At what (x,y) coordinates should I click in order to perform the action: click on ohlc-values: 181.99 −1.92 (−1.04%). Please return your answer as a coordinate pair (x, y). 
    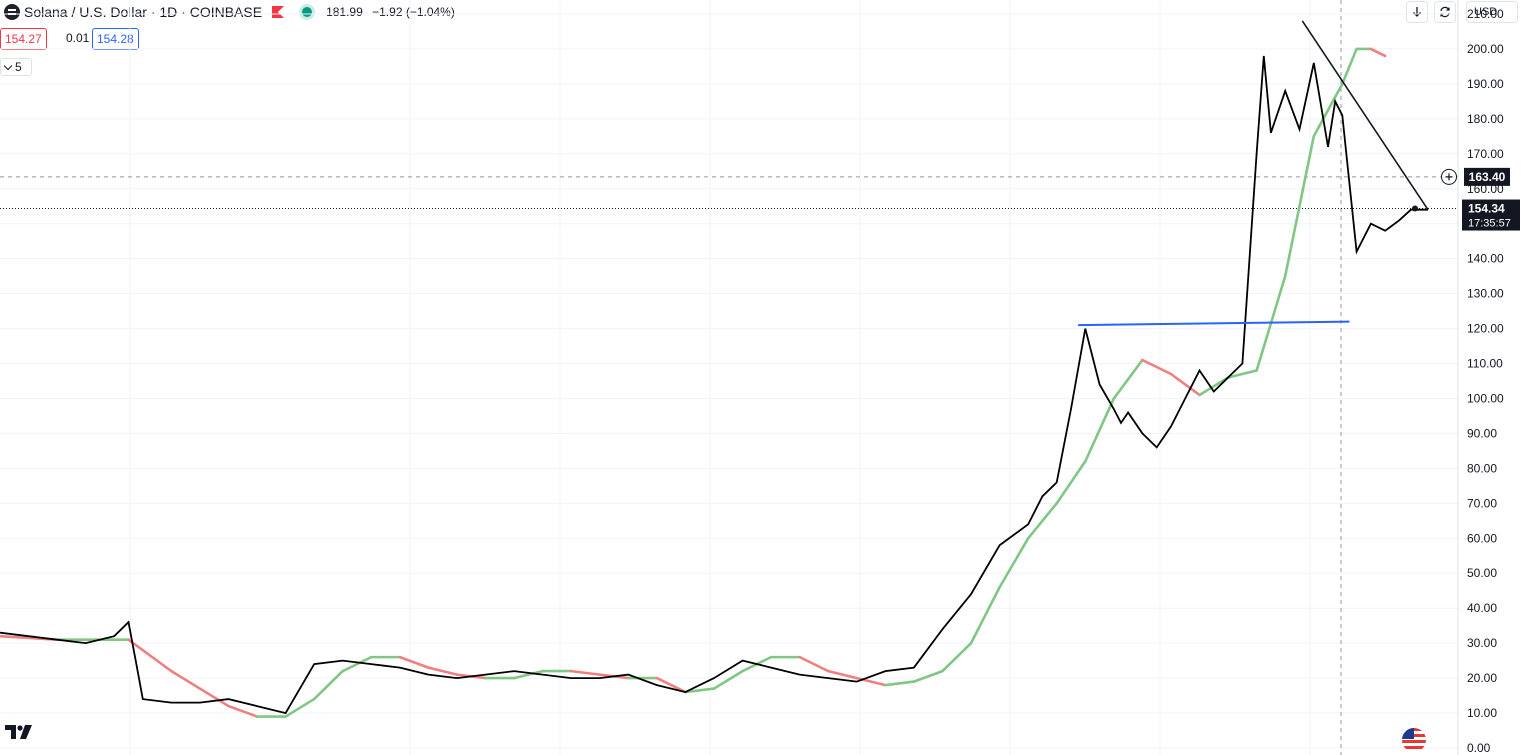
    Looking at the image, I should click on (393, 12).